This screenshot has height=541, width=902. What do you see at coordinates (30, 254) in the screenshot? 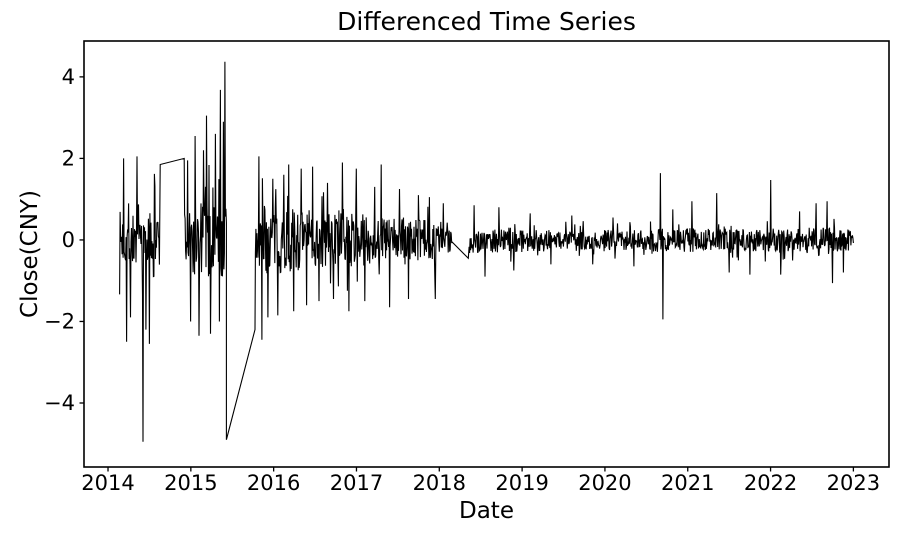
I see `y-axis-label: Close(CNY)` at bounding box center [30, 254].